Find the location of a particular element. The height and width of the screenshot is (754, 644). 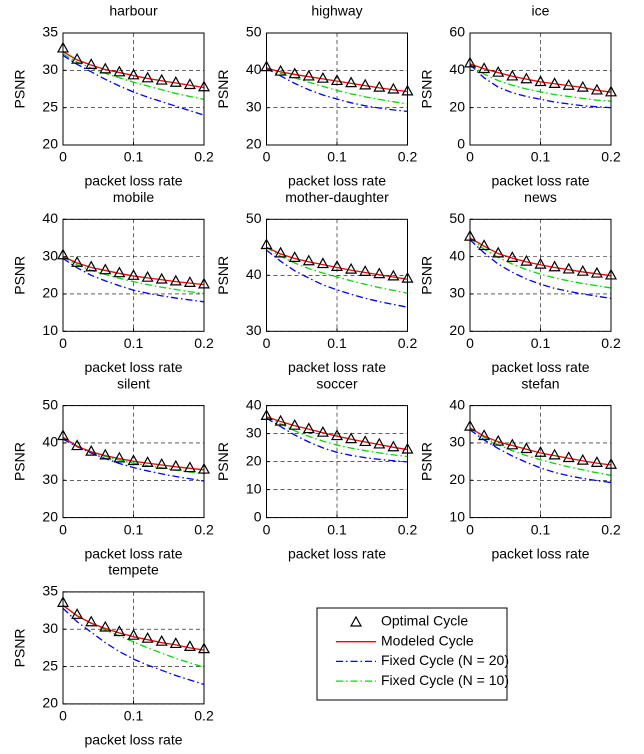

y-tick-label: 25 is located at coordinates (50, 106).